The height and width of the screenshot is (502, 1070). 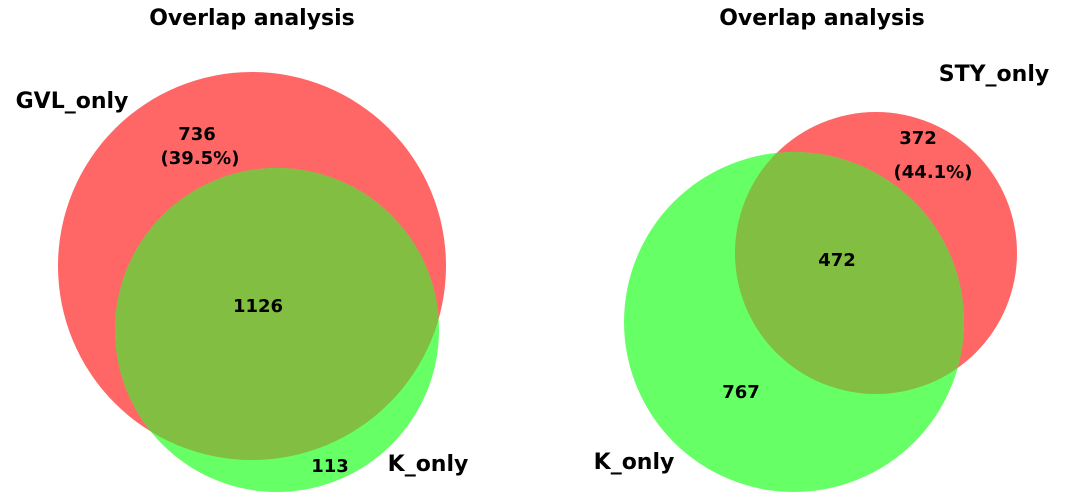 I want to click on venn-right-overlap-region, so click(x=849, y=273).